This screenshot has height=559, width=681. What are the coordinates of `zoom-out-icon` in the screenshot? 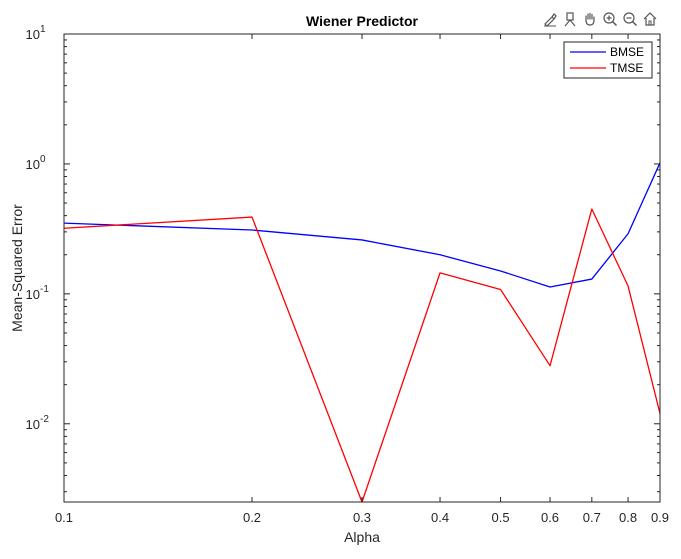 It's located at (630, 19).